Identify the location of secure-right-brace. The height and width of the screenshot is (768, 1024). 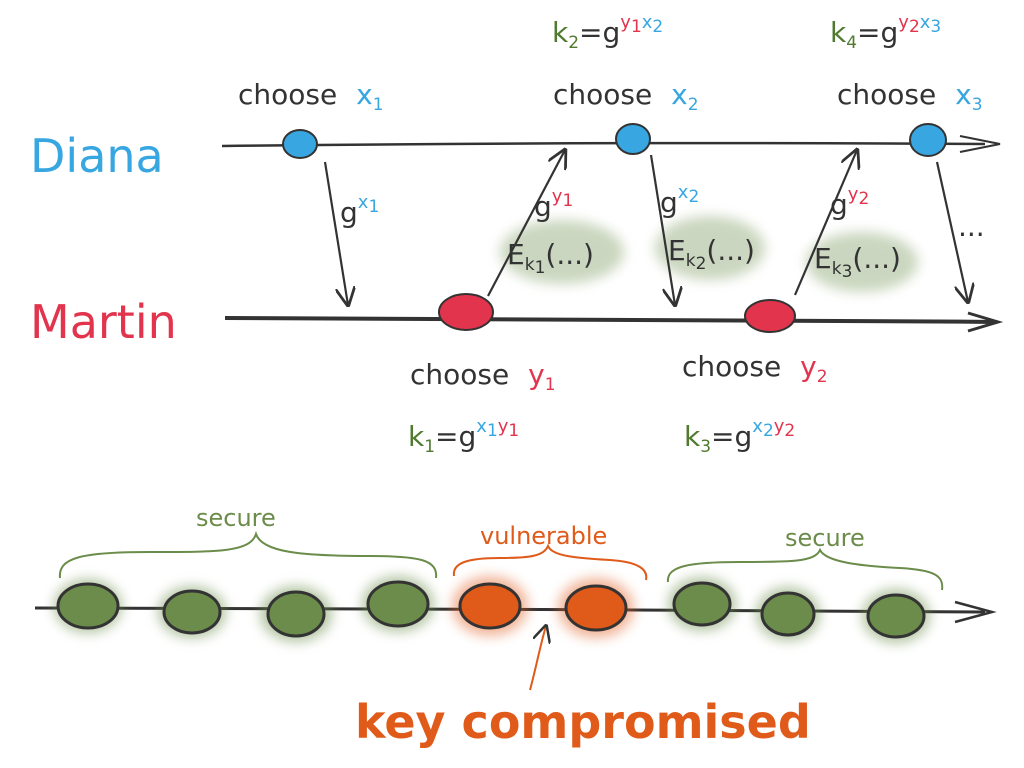
(805, 569).